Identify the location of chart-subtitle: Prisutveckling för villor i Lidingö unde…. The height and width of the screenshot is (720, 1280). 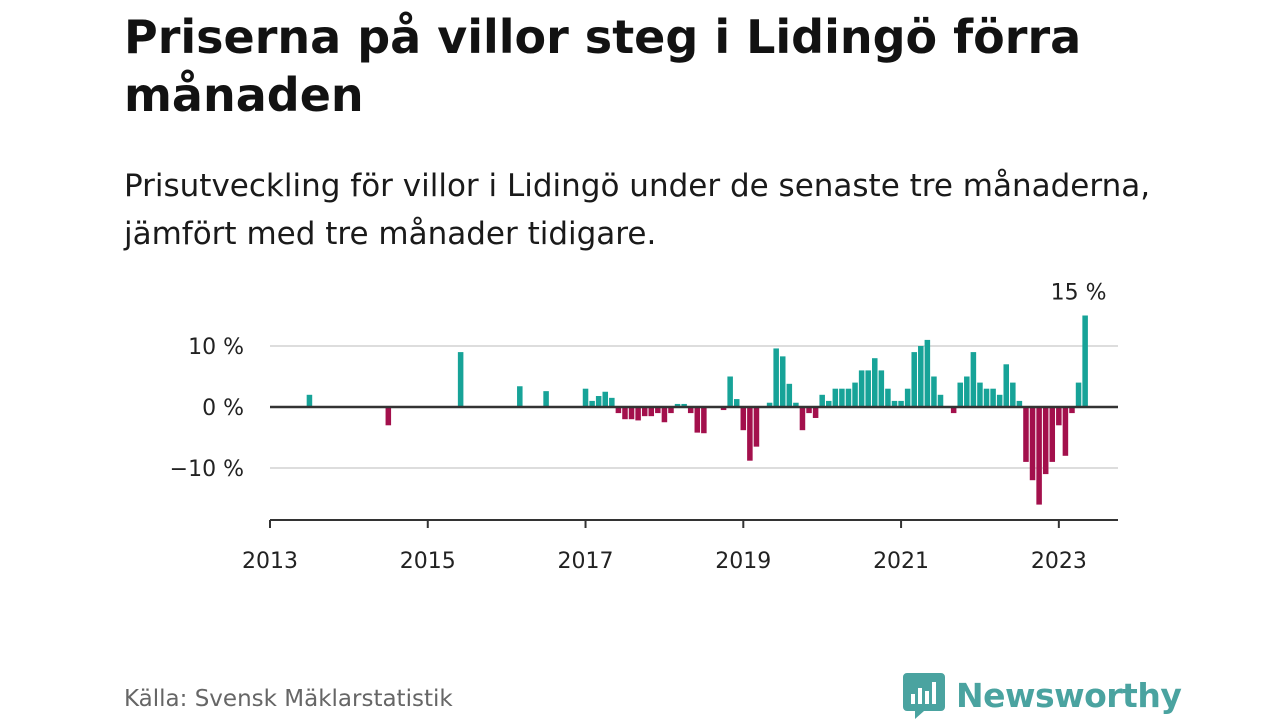
(637, 210).